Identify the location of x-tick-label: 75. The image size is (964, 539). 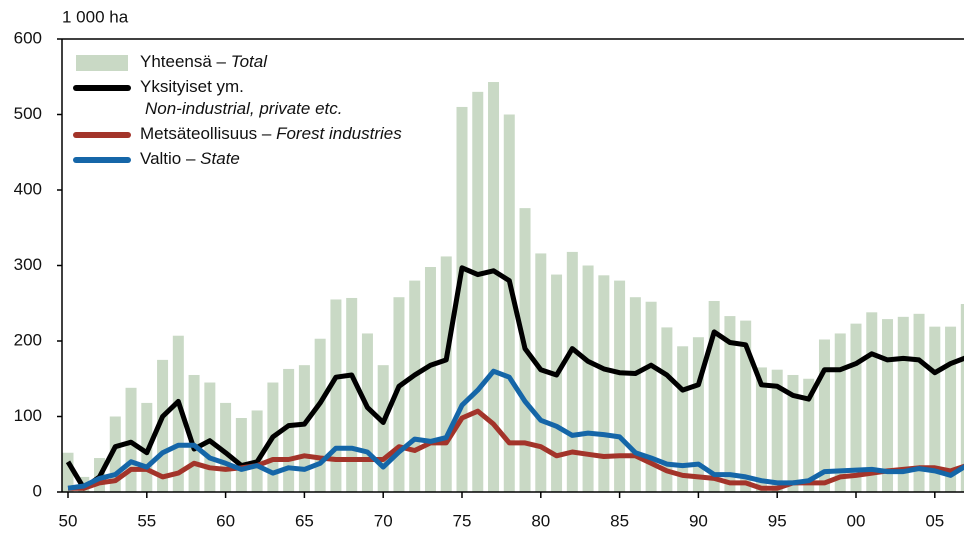
(462, 520).